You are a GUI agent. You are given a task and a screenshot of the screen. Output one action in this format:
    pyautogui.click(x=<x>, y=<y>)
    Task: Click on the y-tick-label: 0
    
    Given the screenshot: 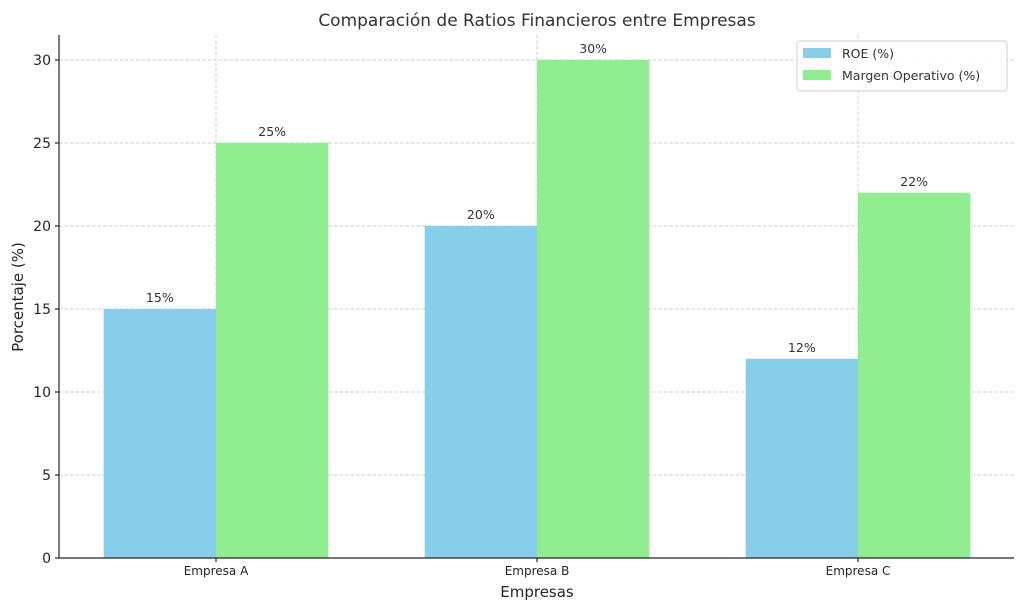 What is the action you would take?
    pyautogui.click(x=46, y=559)
    